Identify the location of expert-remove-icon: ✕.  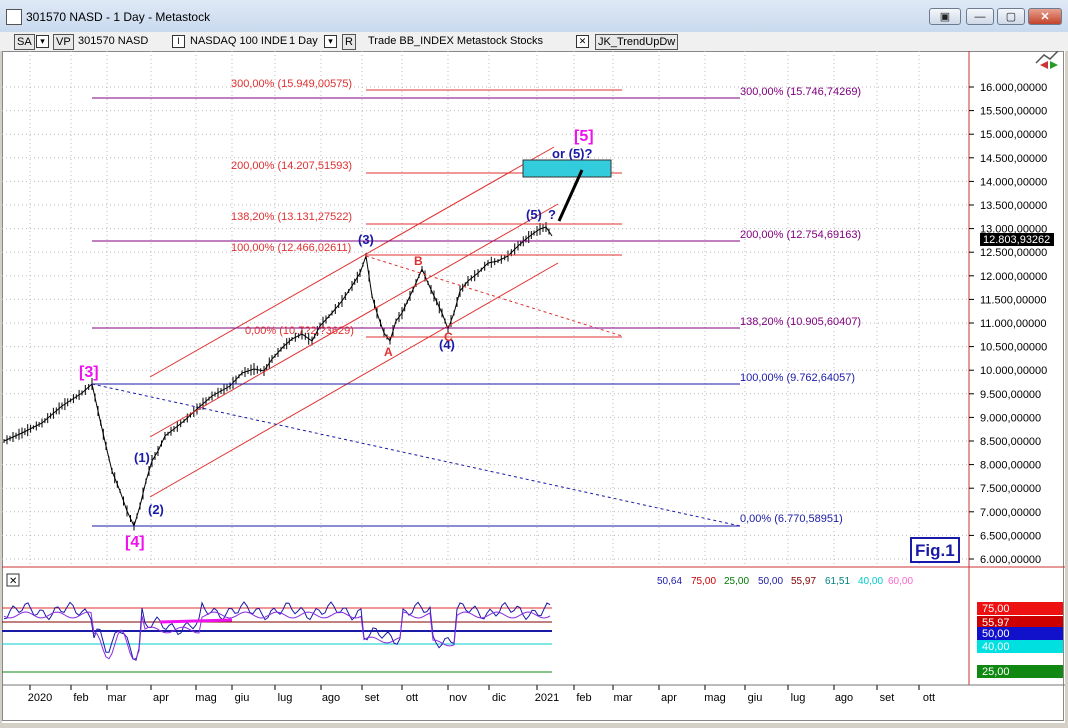
(582, 41).